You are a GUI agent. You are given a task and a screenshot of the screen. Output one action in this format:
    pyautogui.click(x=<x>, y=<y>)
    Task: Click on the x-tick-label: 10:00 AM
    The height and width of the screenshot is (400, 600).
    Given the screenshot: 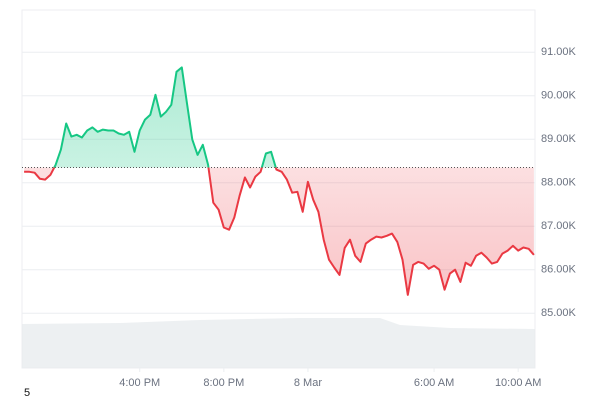 What is the action you would take?
    pyautogui.click(x=518, y=383)
    